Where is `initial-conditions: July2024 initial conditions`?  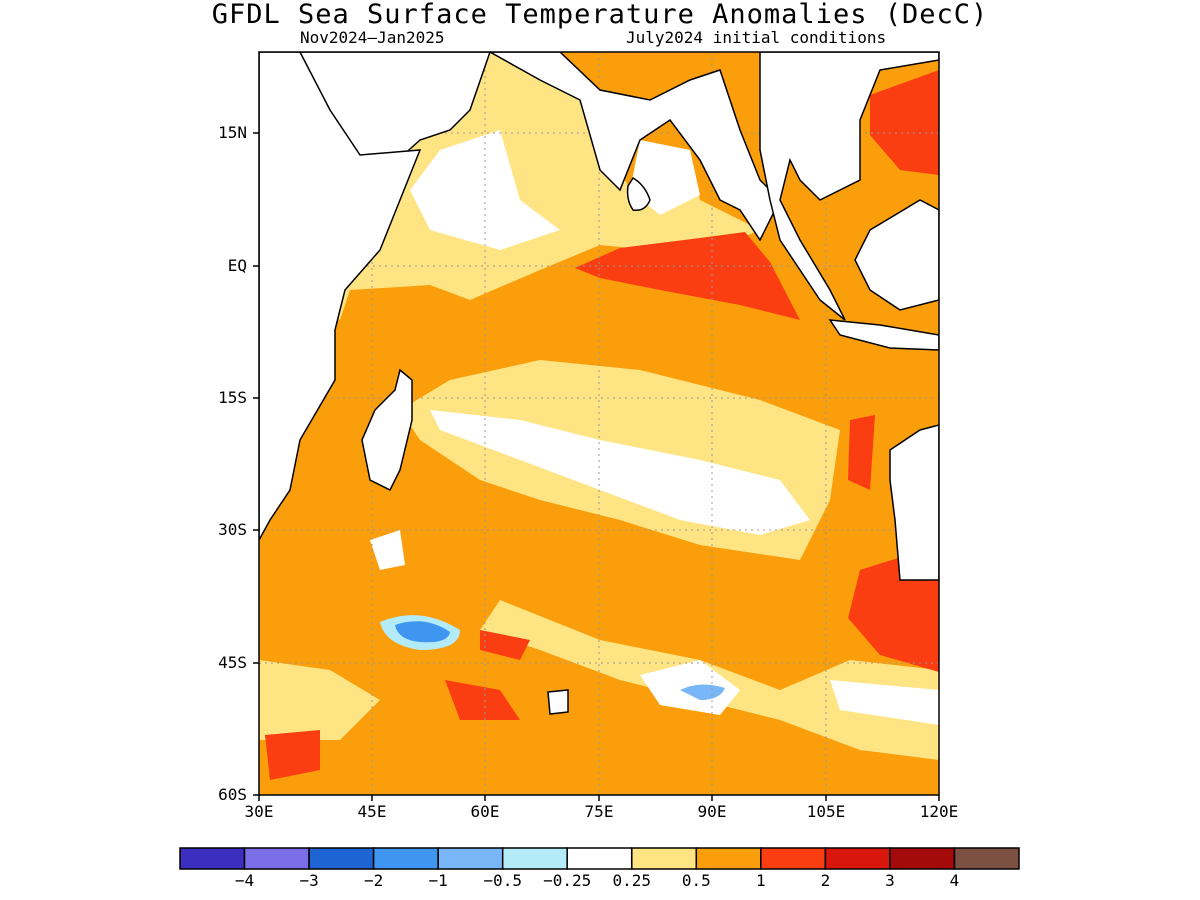 initial-conditions: July2024 initial conditions is located at coordinates (756, 37).